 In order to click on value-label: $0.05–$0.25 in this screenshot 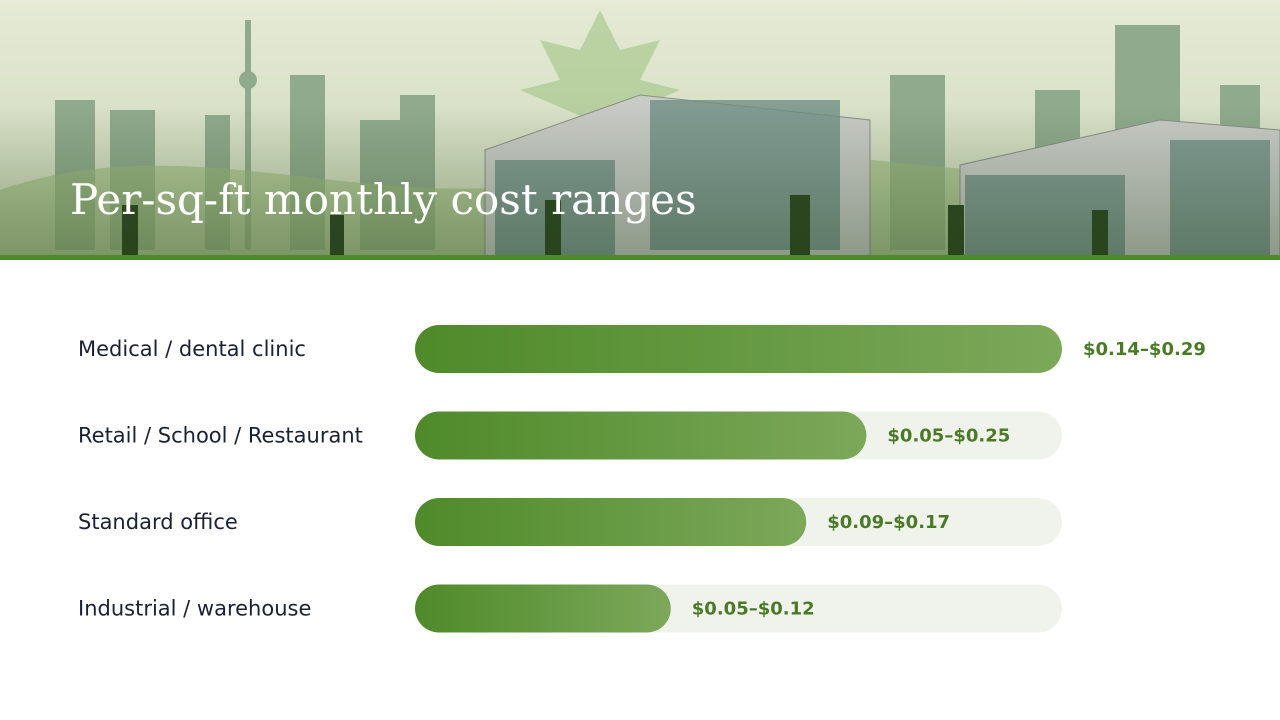, I will do `click(948, 436)`.